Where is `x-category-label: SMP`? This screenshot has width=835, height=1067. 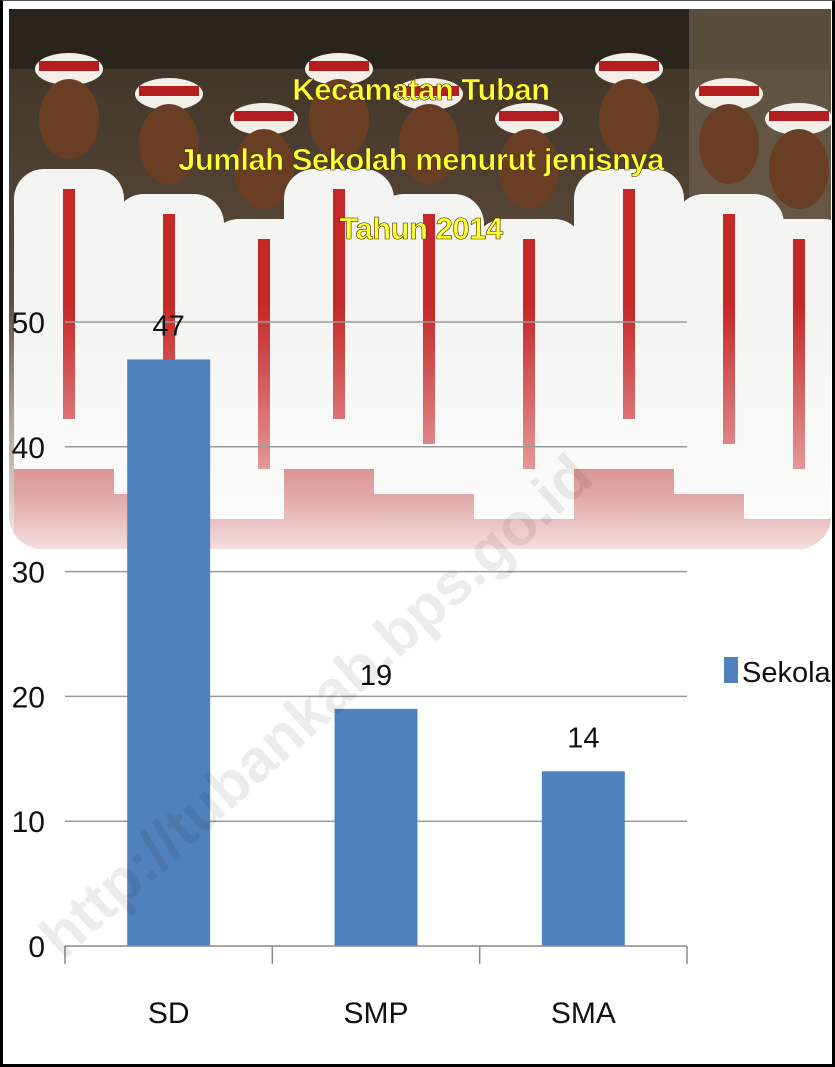
x-category-label: SMP is located at coordinates (375, 1013).